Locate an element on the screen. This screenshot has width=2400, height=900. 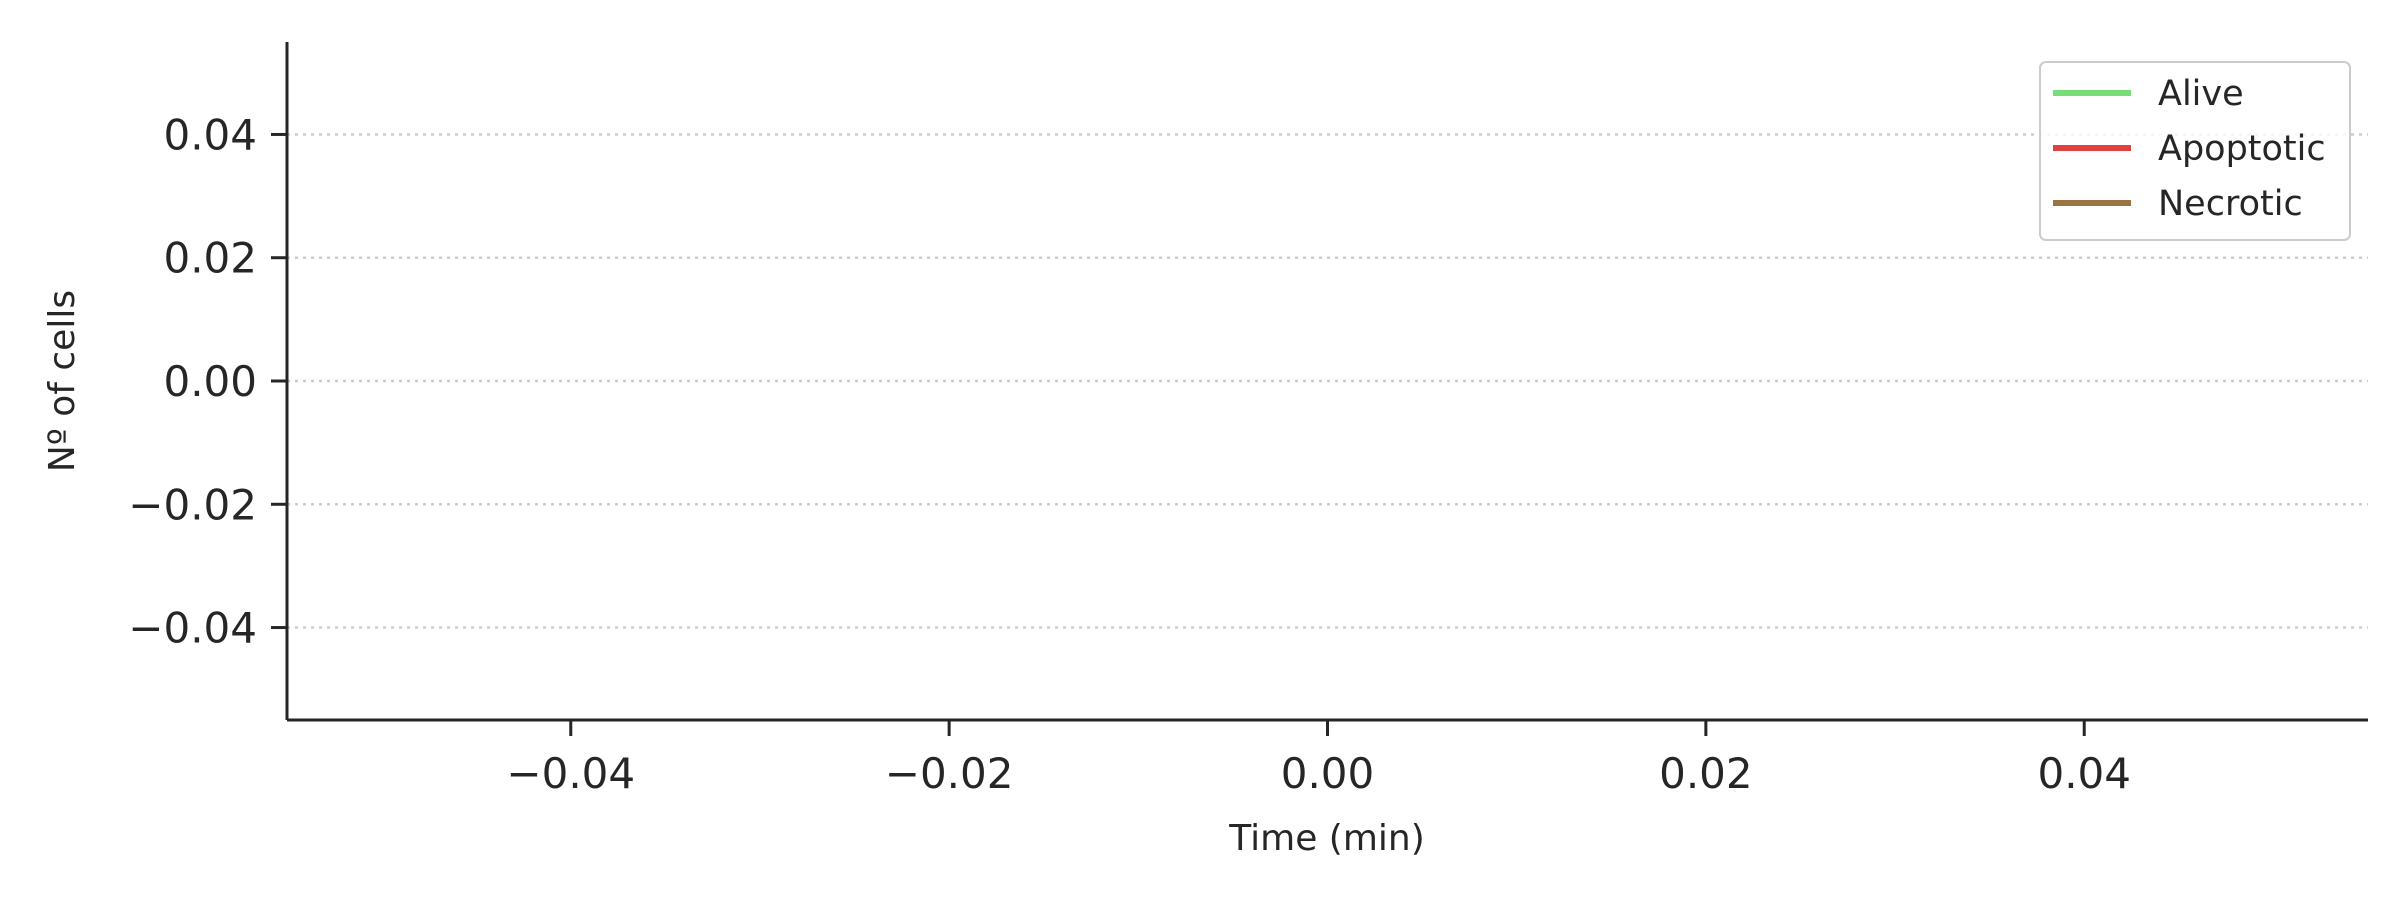
x-tick-label: 0.00 is located at coordinates (1328, 773).